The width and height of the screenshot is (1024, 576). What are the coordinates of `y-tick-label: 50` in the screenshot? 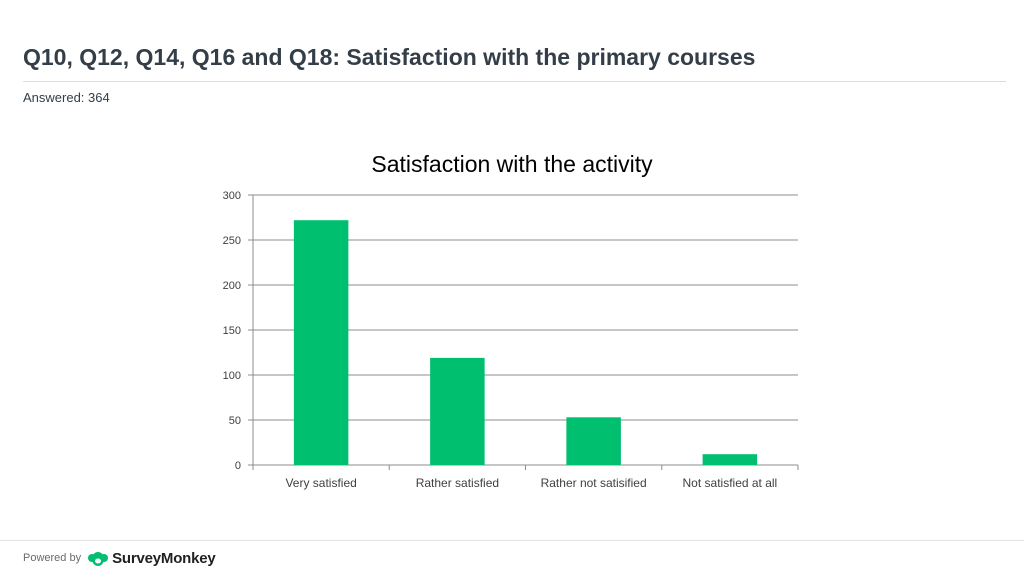 It's located at (235, 421).